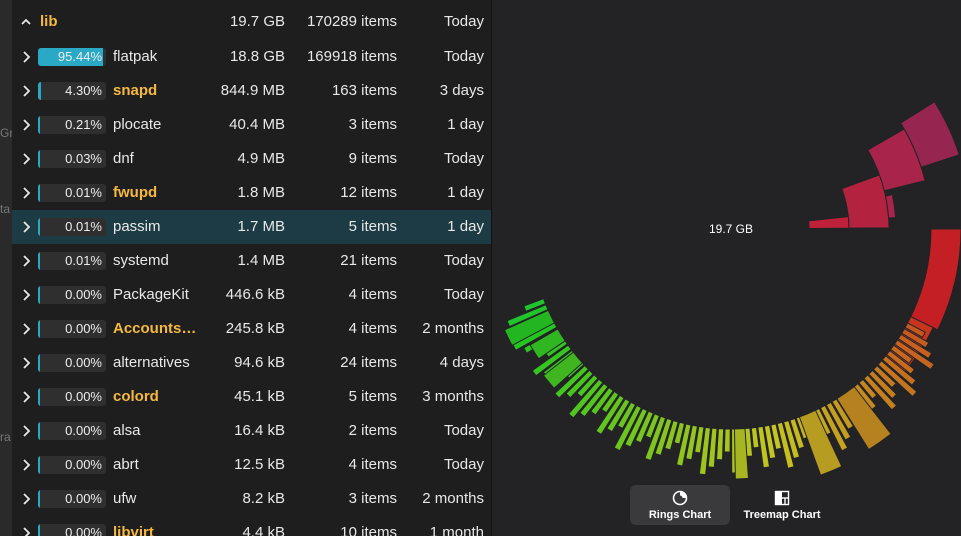 The height and width of the screenshot is (536, 961). I want to click on pane-divider, so click(491, 268).